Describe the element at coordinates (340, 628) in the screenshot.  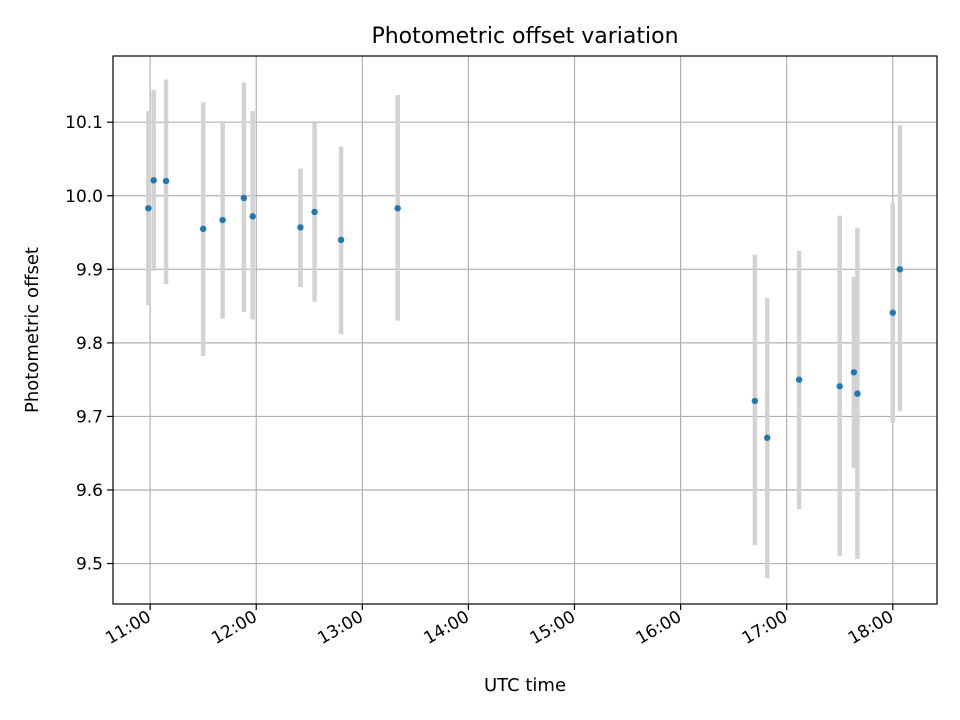
I see `x-tick-label: 13:00` at that location.